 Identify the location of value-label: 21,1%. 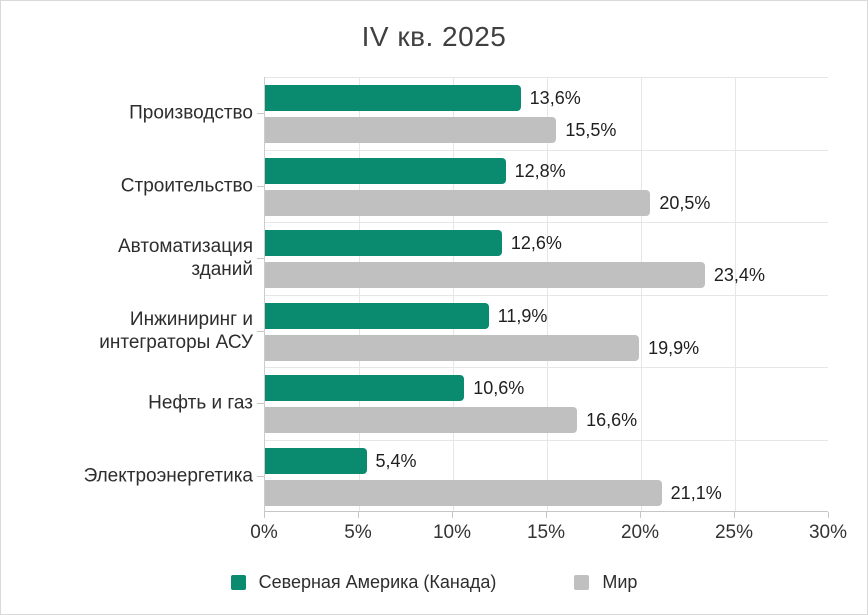
(696, 492).